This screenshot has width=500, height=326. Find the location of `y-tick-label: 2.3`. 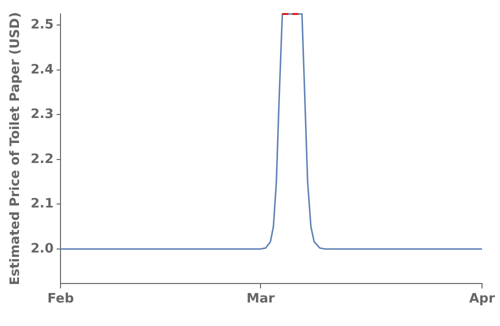

y-tick-label: 2.3 is located at coordinates (42, 114).